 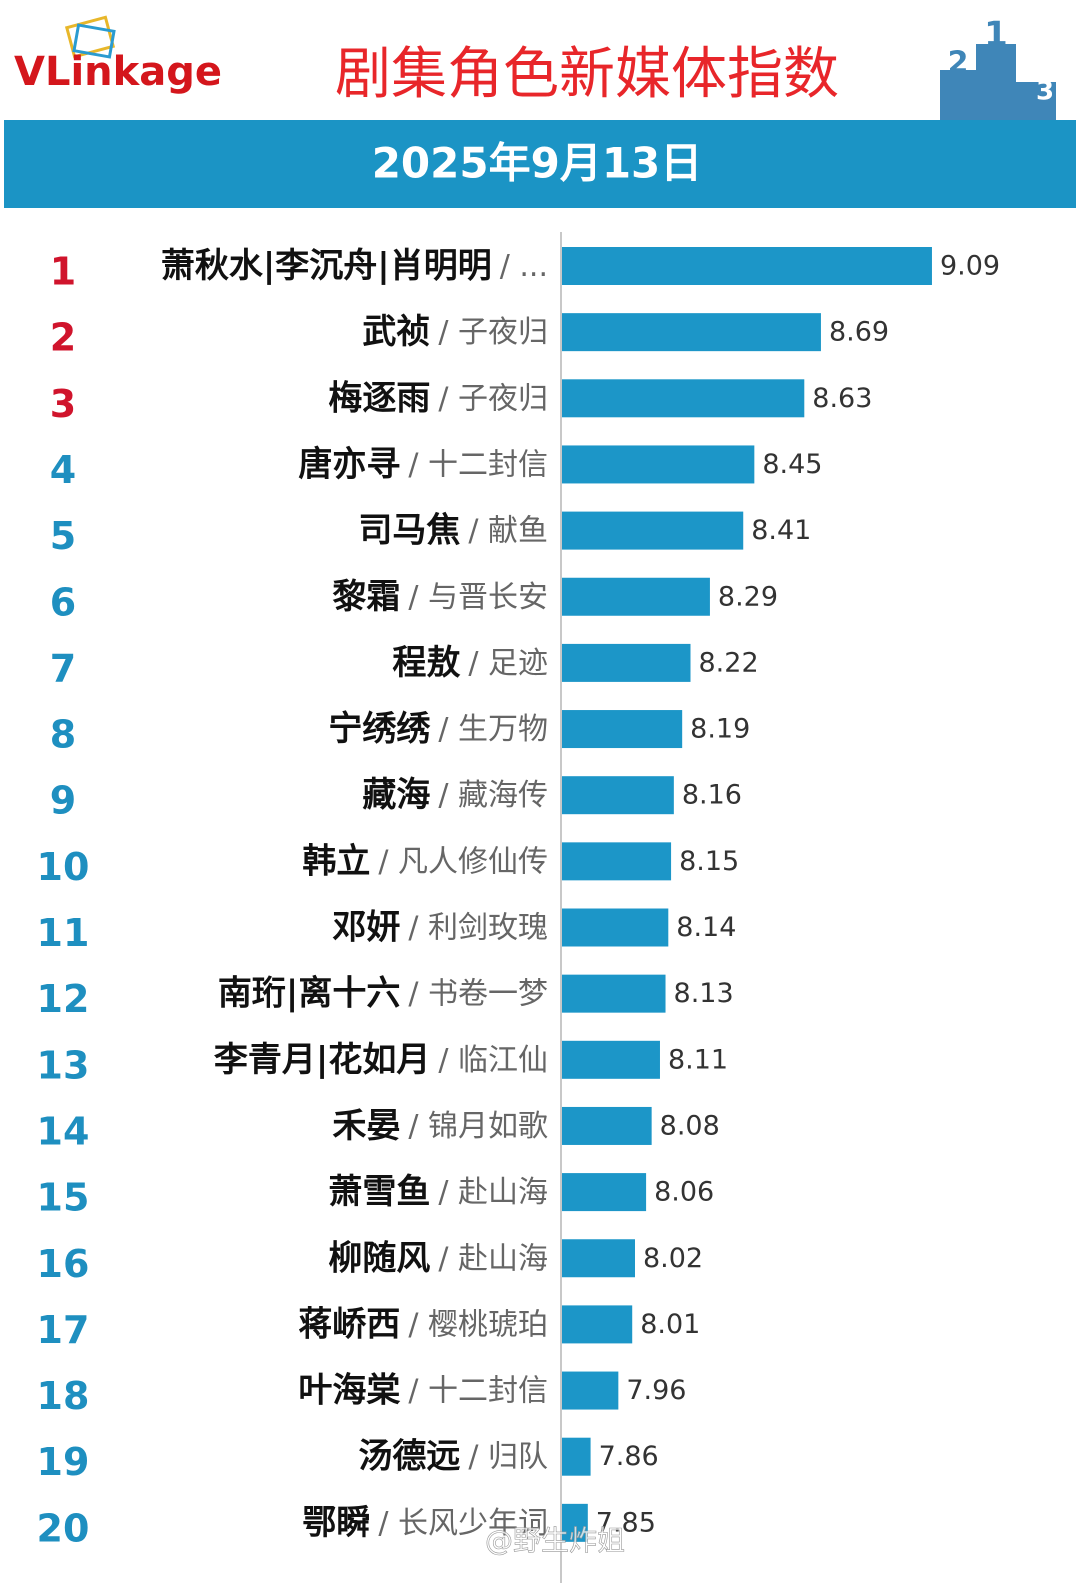 I want to click on category-label: 南珩|离十六 / 书卷一梦, so click(x=383, y=993).